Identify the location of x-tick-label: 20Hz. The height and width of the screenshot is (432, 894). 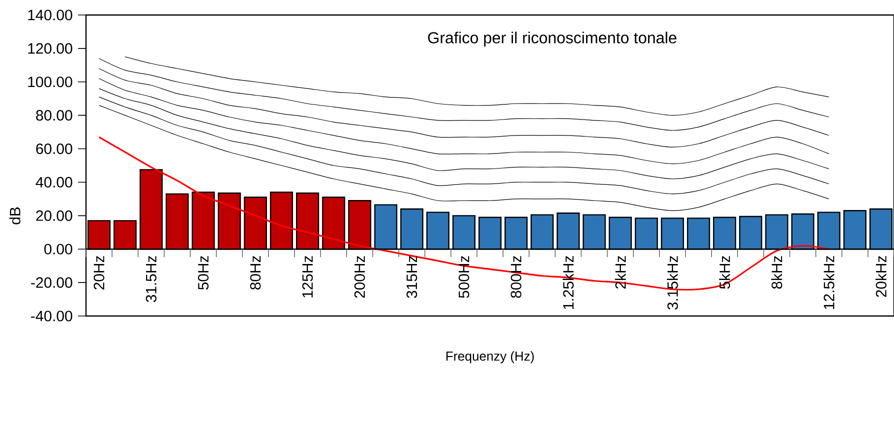
(99, 273).